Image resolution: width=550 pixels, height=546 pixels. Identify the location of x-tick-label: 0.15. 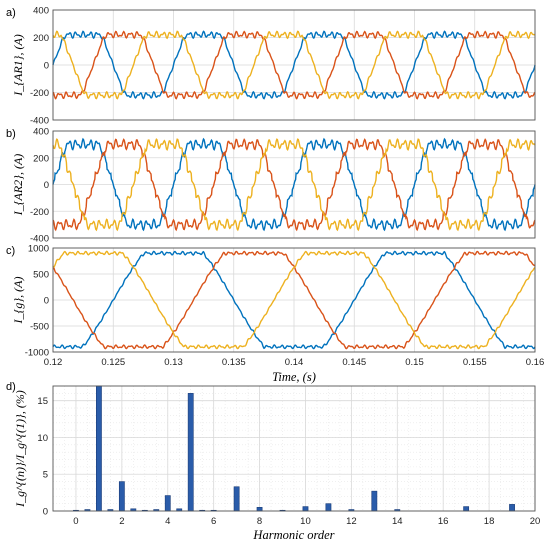
(414, 362).